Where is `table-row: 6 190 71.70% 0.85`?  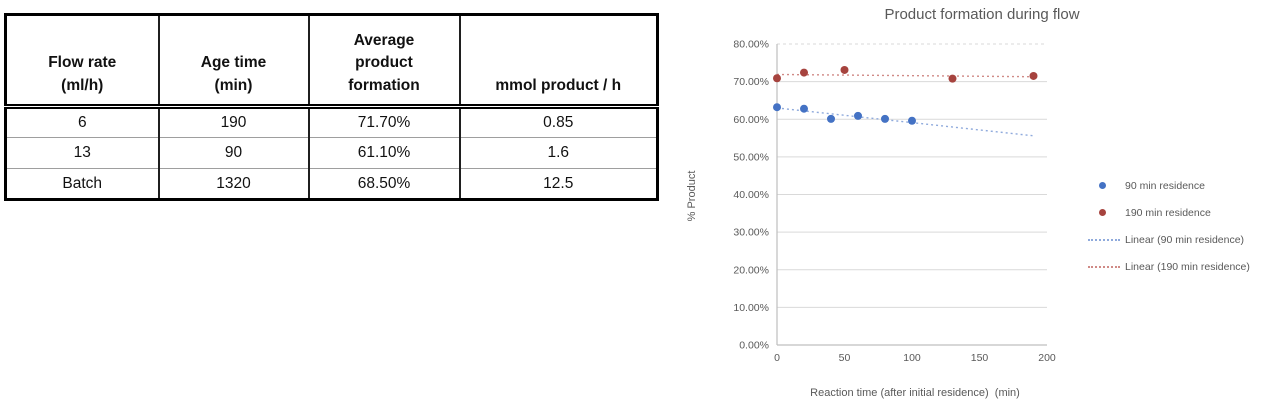
table-row: 6 190 71.70% 0.85 is located at coordinates (332, 122).